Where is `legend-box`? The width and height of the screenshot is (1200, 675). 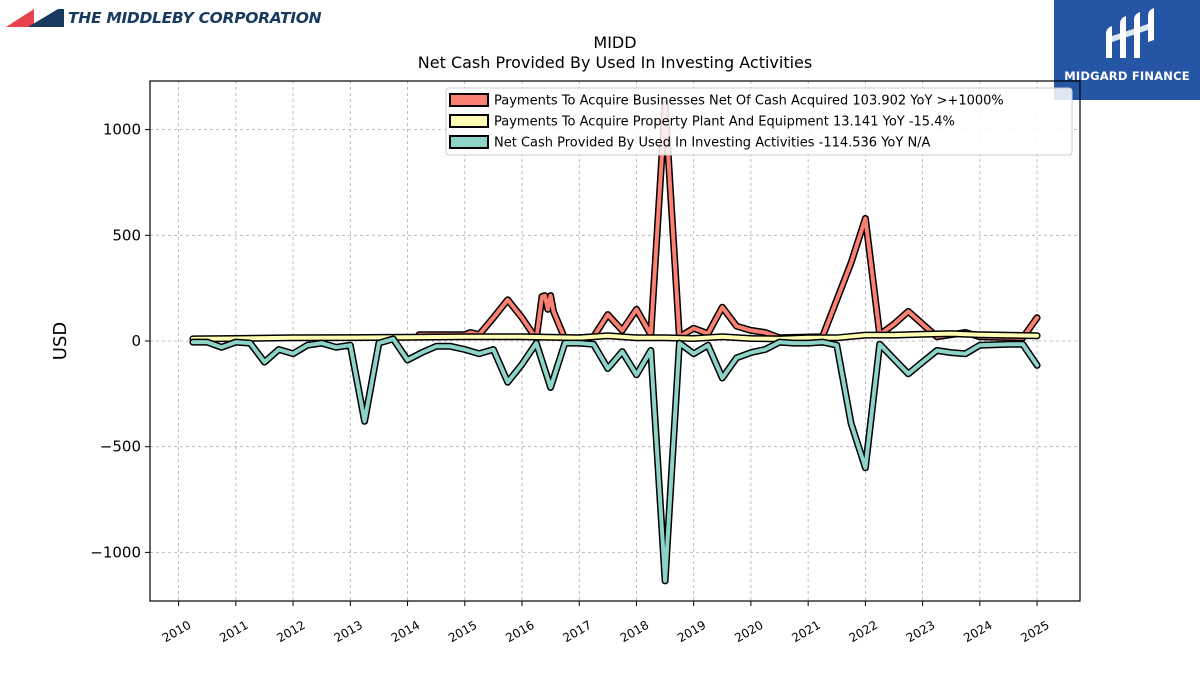 legend-box is located at coordinates (759, 121).